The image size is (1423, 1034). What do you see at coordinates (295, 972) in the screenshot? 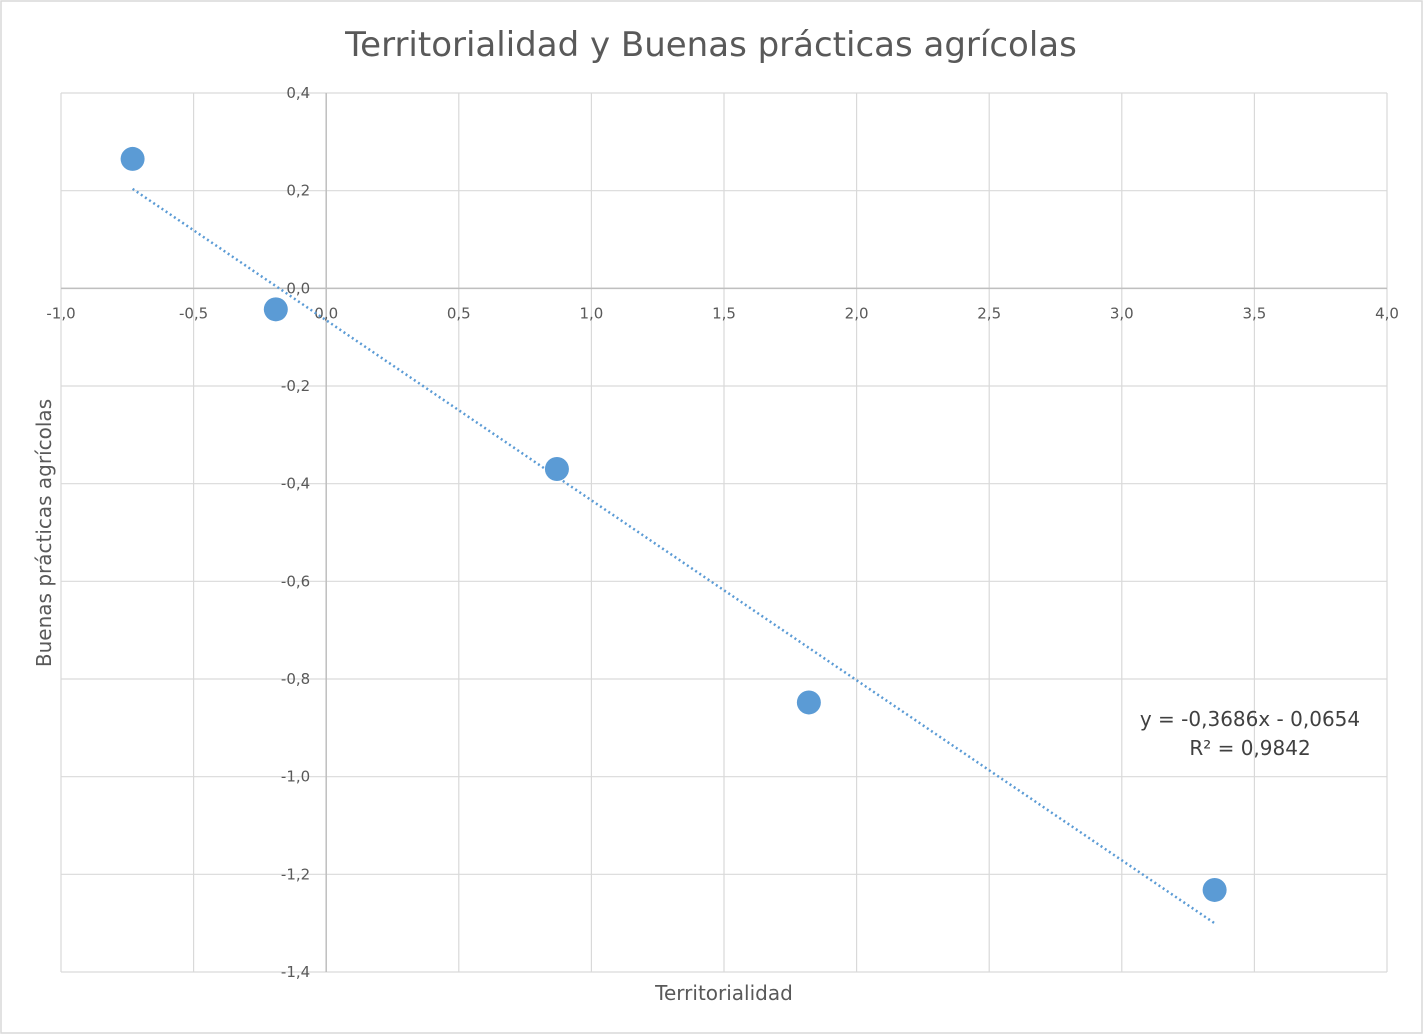
I see `y-tick-label: -1,4` at bounding box center [295, 972].